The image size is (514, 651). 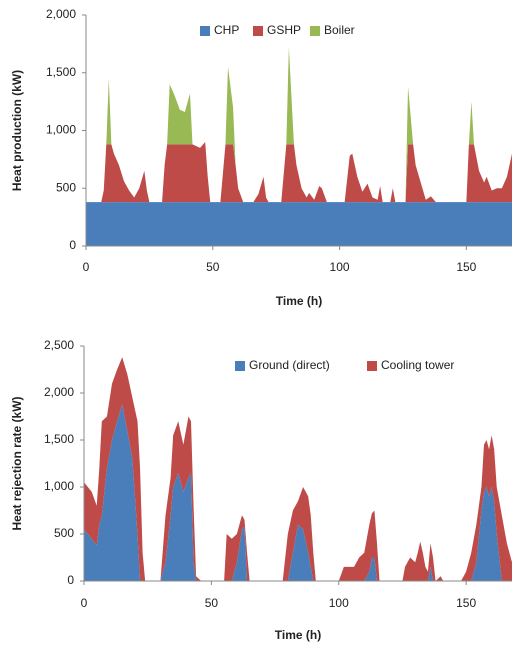 I want to click on legend-label: Cooling tower, so click(x=417, y=365).